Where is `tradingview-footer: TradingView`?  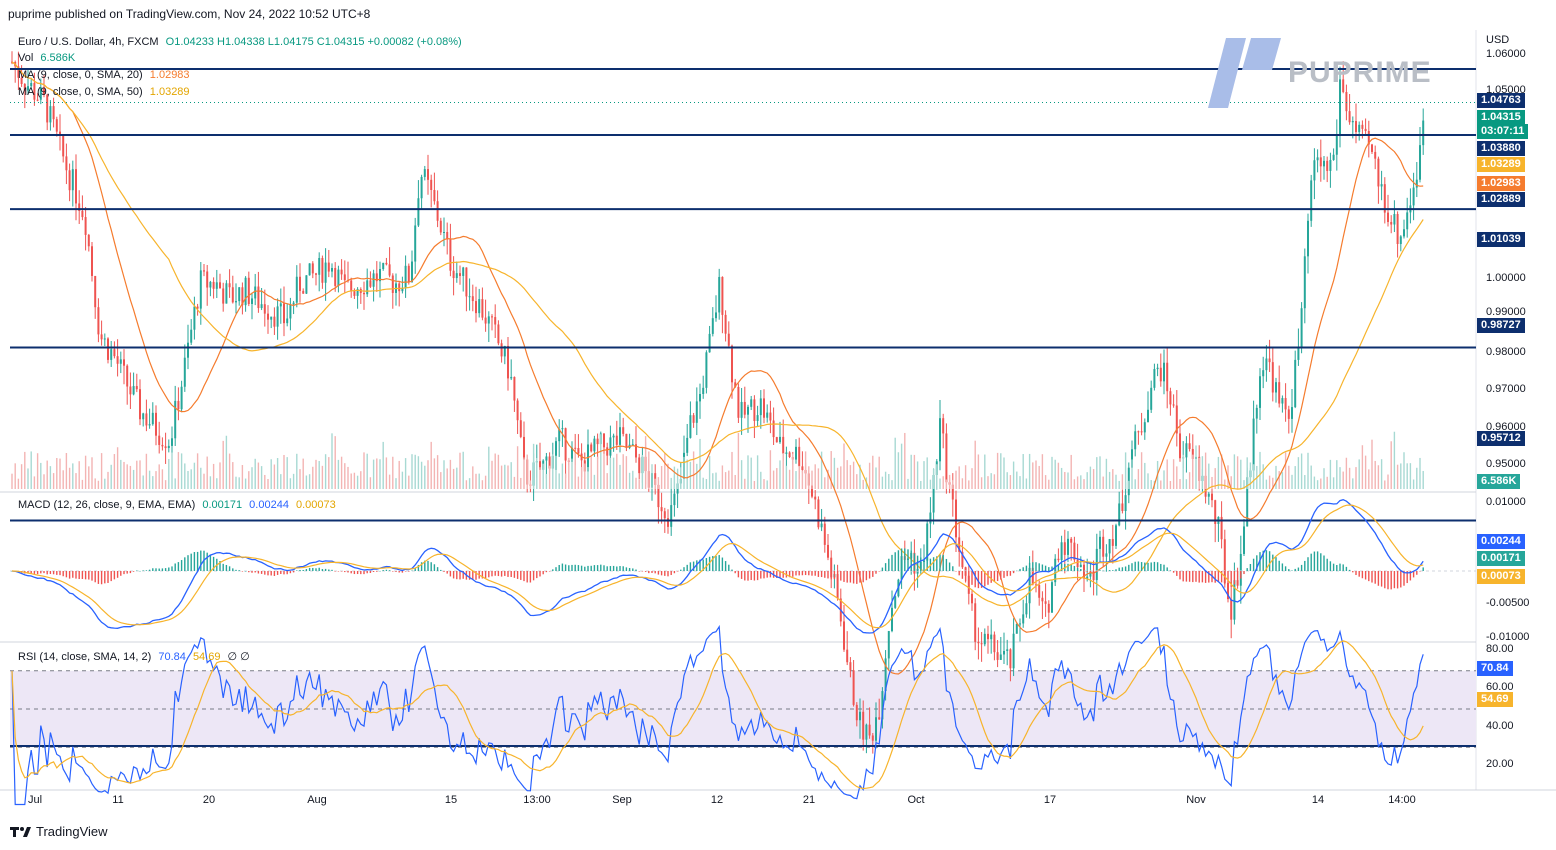 tradingview-footer: TradingView is located at coordinates (59, 831).